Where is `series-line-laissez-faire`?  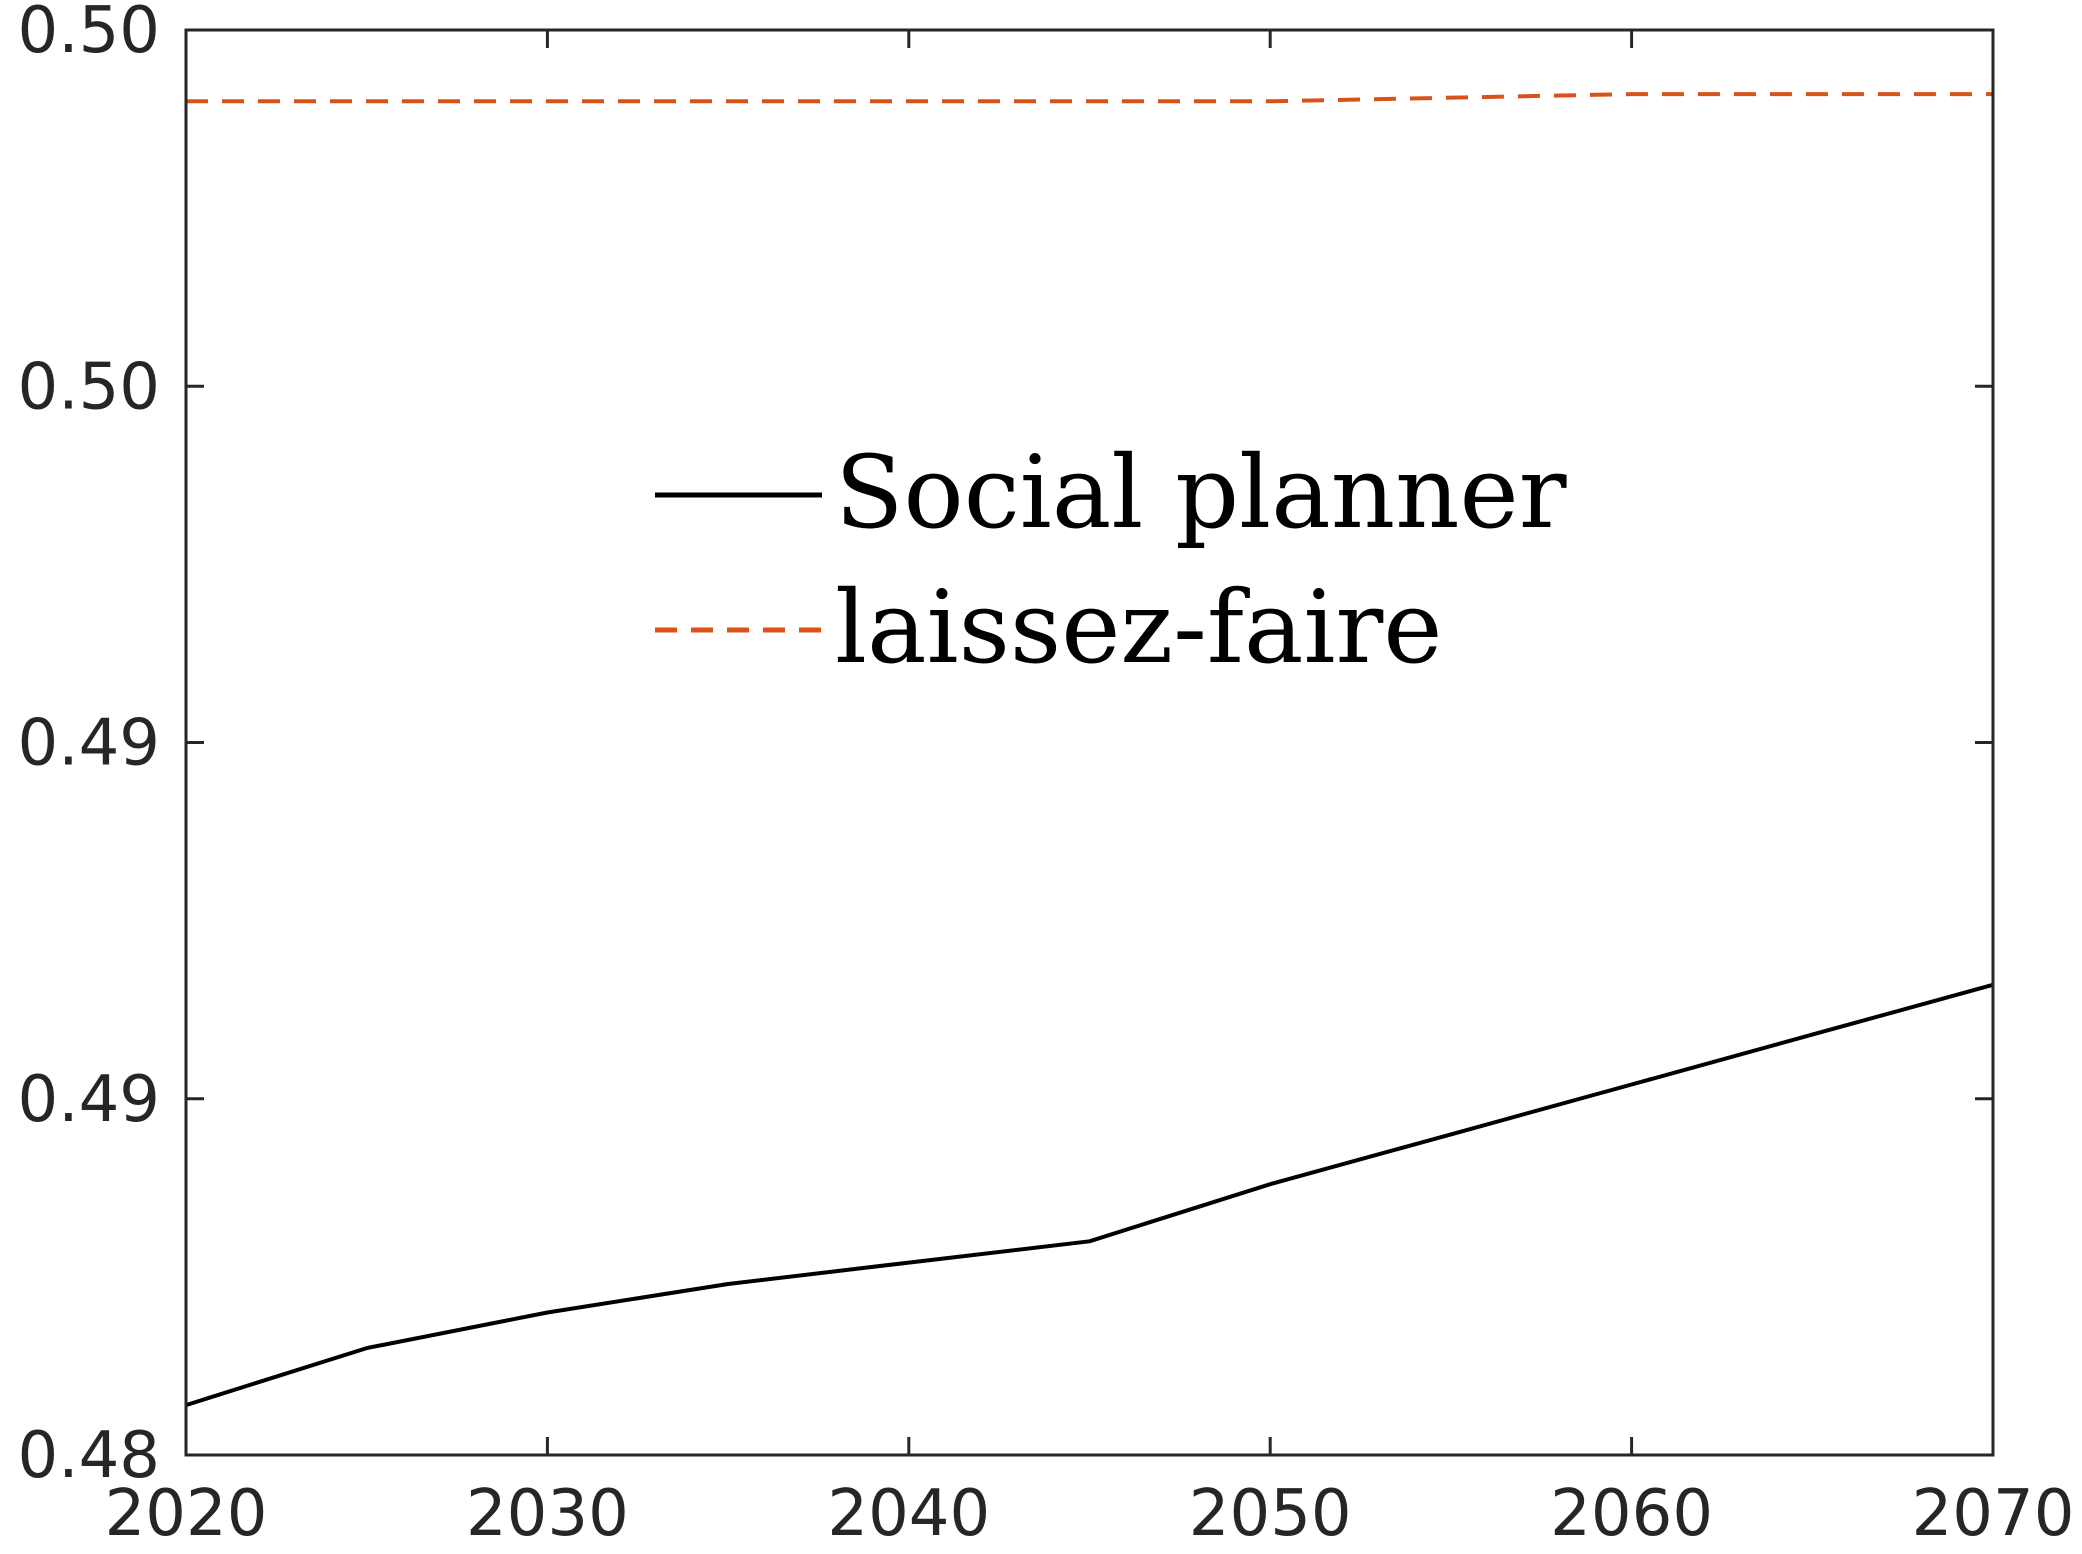
series-line-laissez-faire is located at coordinates (1089, 98).